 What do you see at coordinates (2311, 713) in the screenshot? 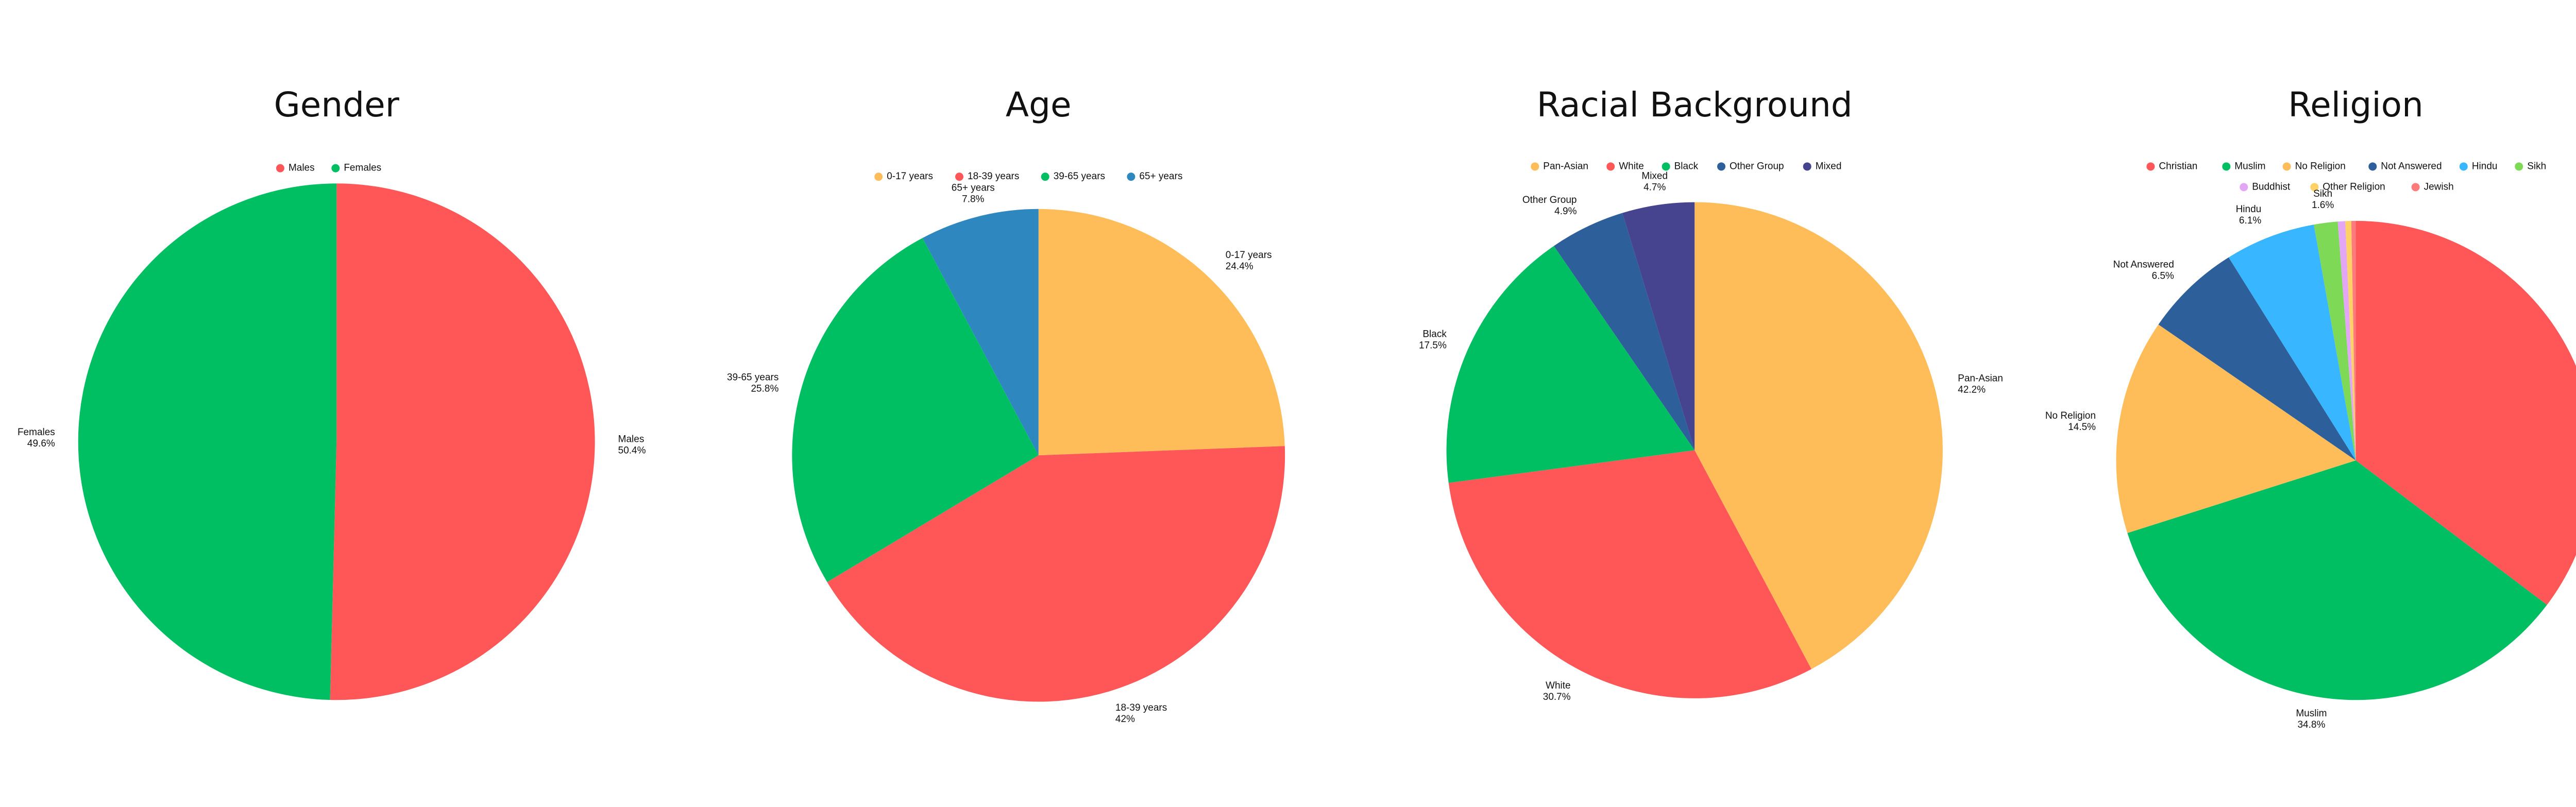
I see `slice-label: Muslim` at bounding box center [2311, 713].